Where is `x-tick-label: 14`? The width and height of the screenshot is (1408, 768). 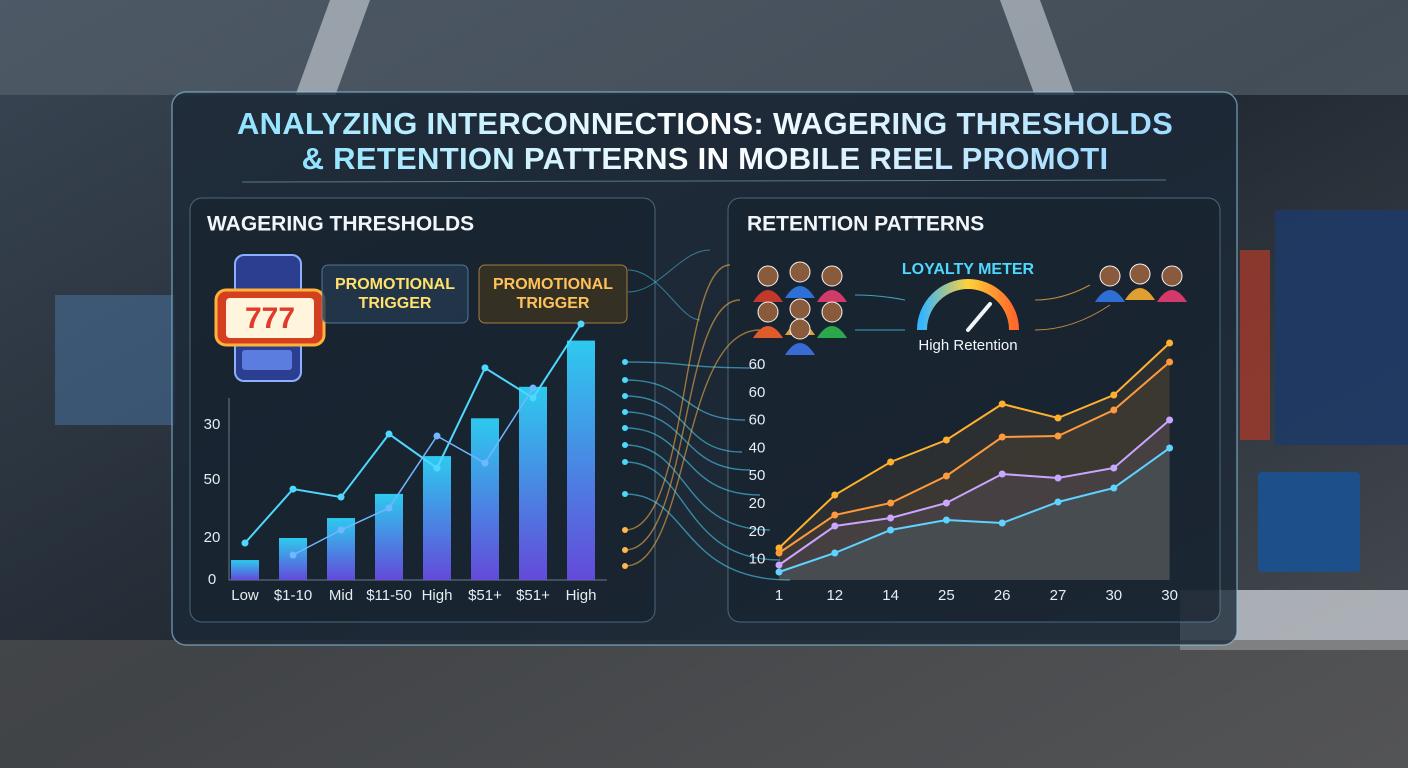 x-tick-label: 14 is located at coordinates (890, 595).